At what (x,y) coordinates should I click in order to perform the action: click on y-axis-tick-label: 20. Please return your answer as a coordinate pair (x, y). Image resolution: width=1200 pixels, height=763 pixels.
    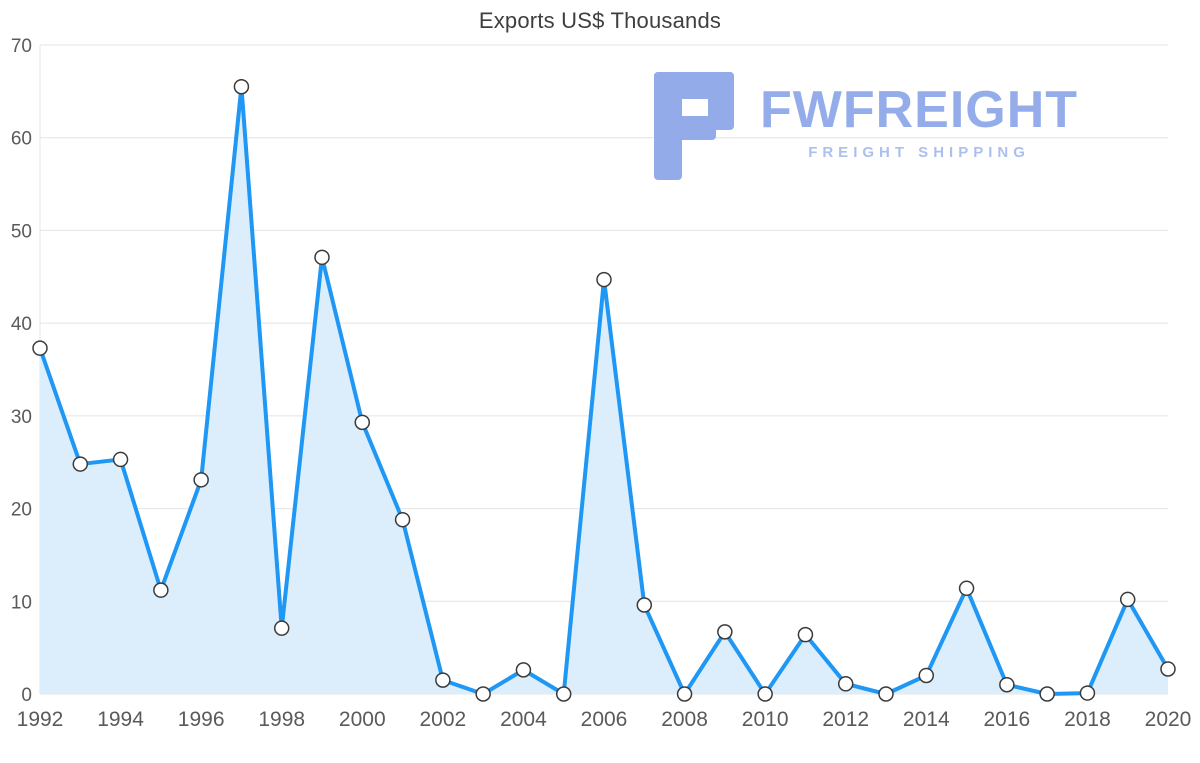
    Looking at the image, I should click on (21, 510).